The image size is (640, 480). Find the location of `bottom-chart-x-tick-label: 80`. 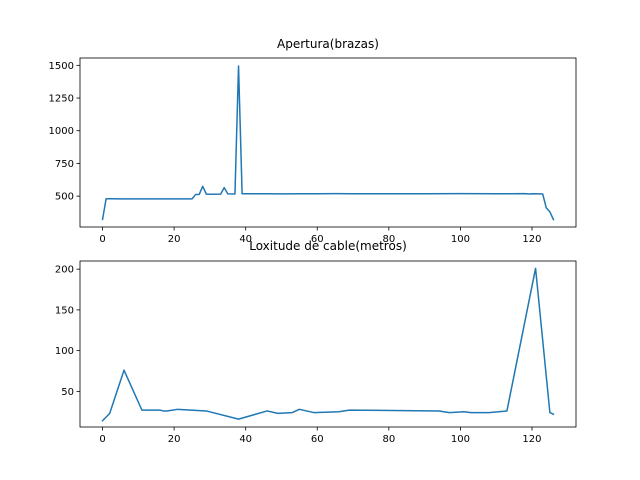

bottom-chart-x-tick-label: 80 is located at coordinates (388, 439).